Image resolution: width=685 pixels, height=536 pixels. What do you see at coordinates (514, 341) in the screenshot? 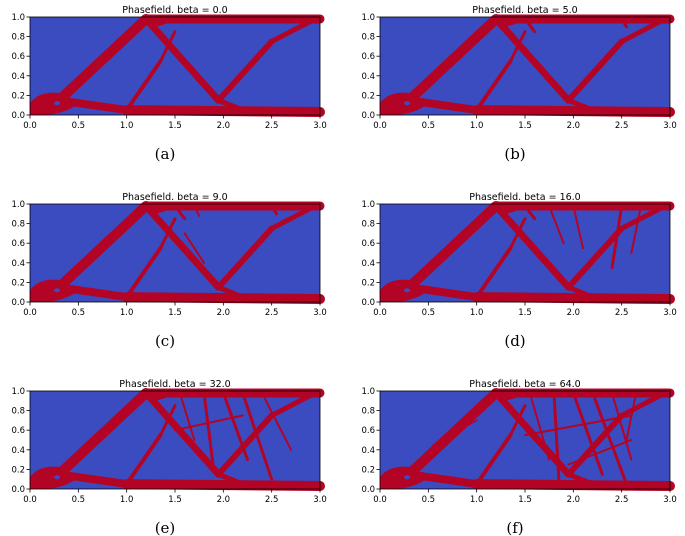
I see `panel-caption: (d)` at bounding box center [514, 341].